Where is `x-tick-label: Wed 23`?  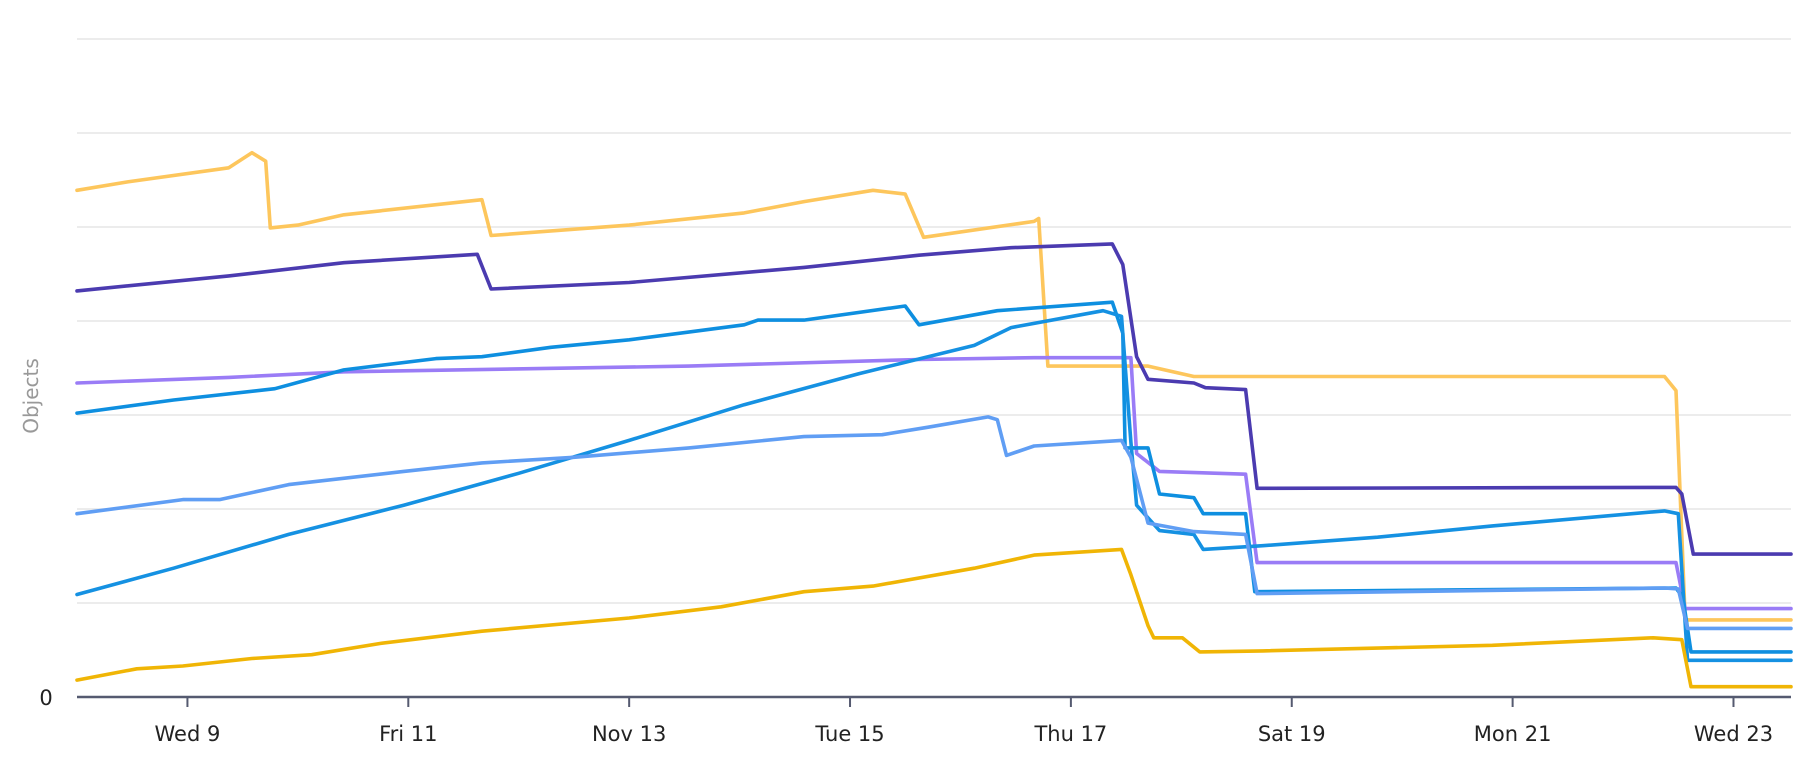
x-tick-label: Wed 23 is located at coordinates (1733, 734).